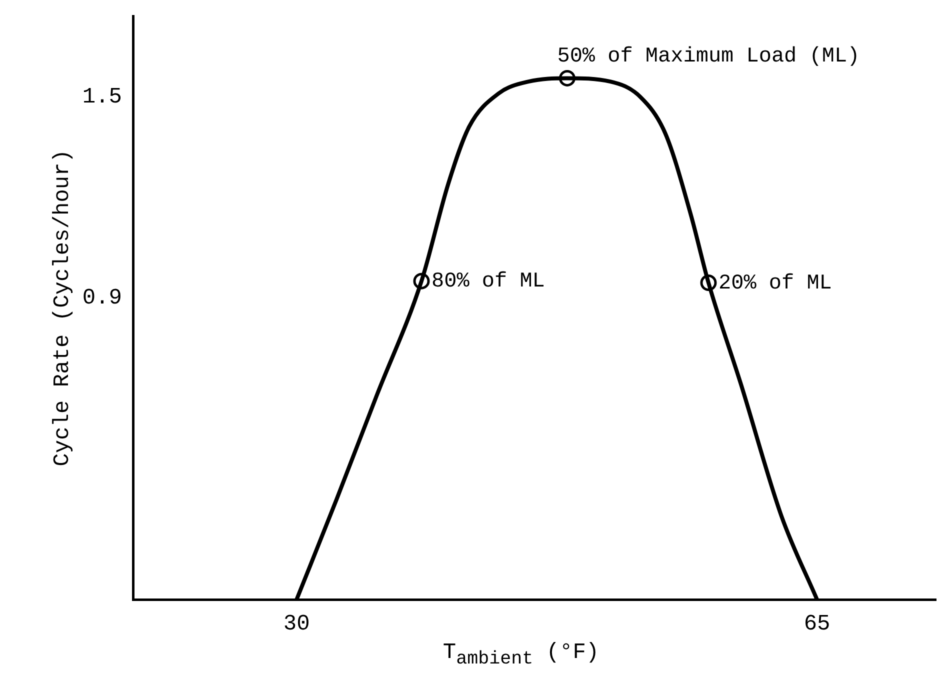 The width and height of the screenshot is (952, 683). I want to click on x-axis-title: T$_{ambient}$ (°F), so click(521, 655).